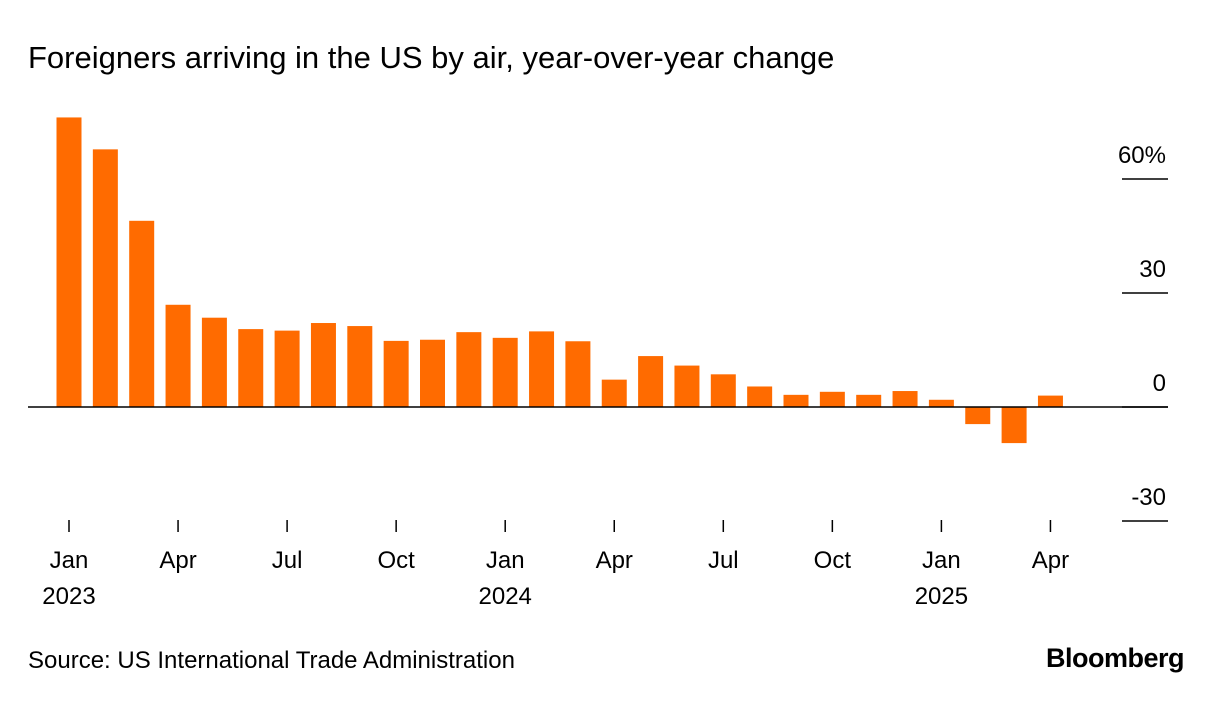 This screenshot has height=702, width=1222. What do you see at coordinates (68, 596) in the screenshot?
I see `x-tick-year-label: 2023` at bounding box center [68, 596].